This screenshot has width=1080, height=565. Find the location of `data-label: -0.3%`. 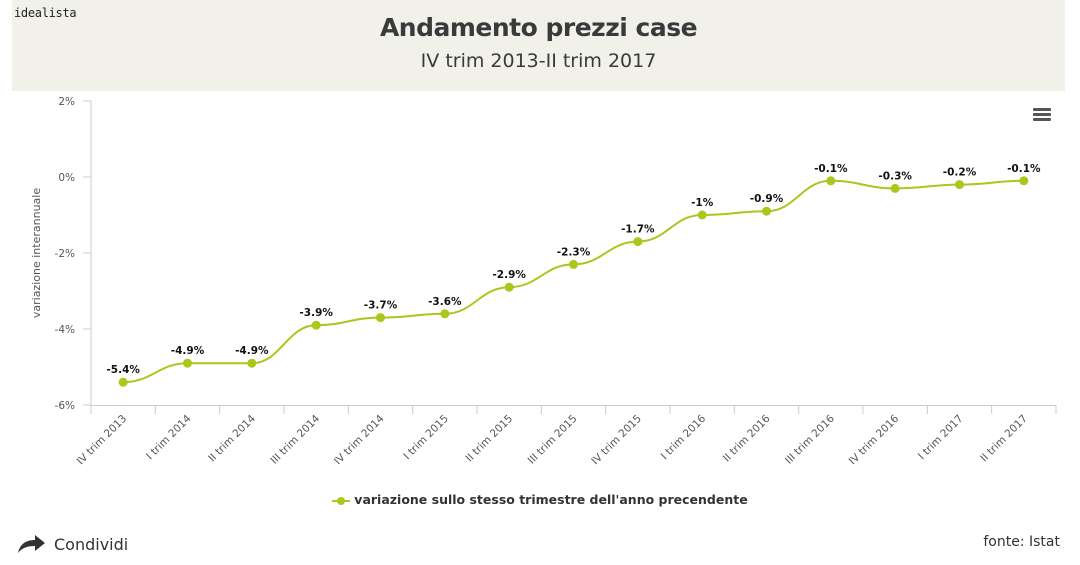

data-label: -0.3% is located at coordinates (895, 176).